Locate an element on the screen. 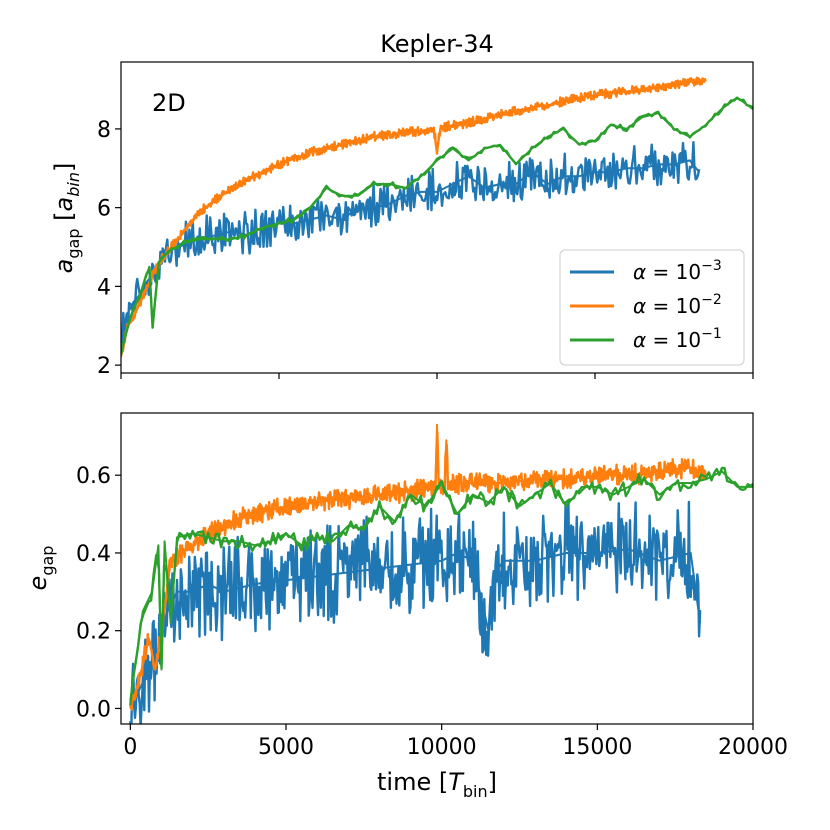 The height and width of the screenshot is (830, 830). top-y-axis-label: agap [abin] is located at coordinates (66, 218).